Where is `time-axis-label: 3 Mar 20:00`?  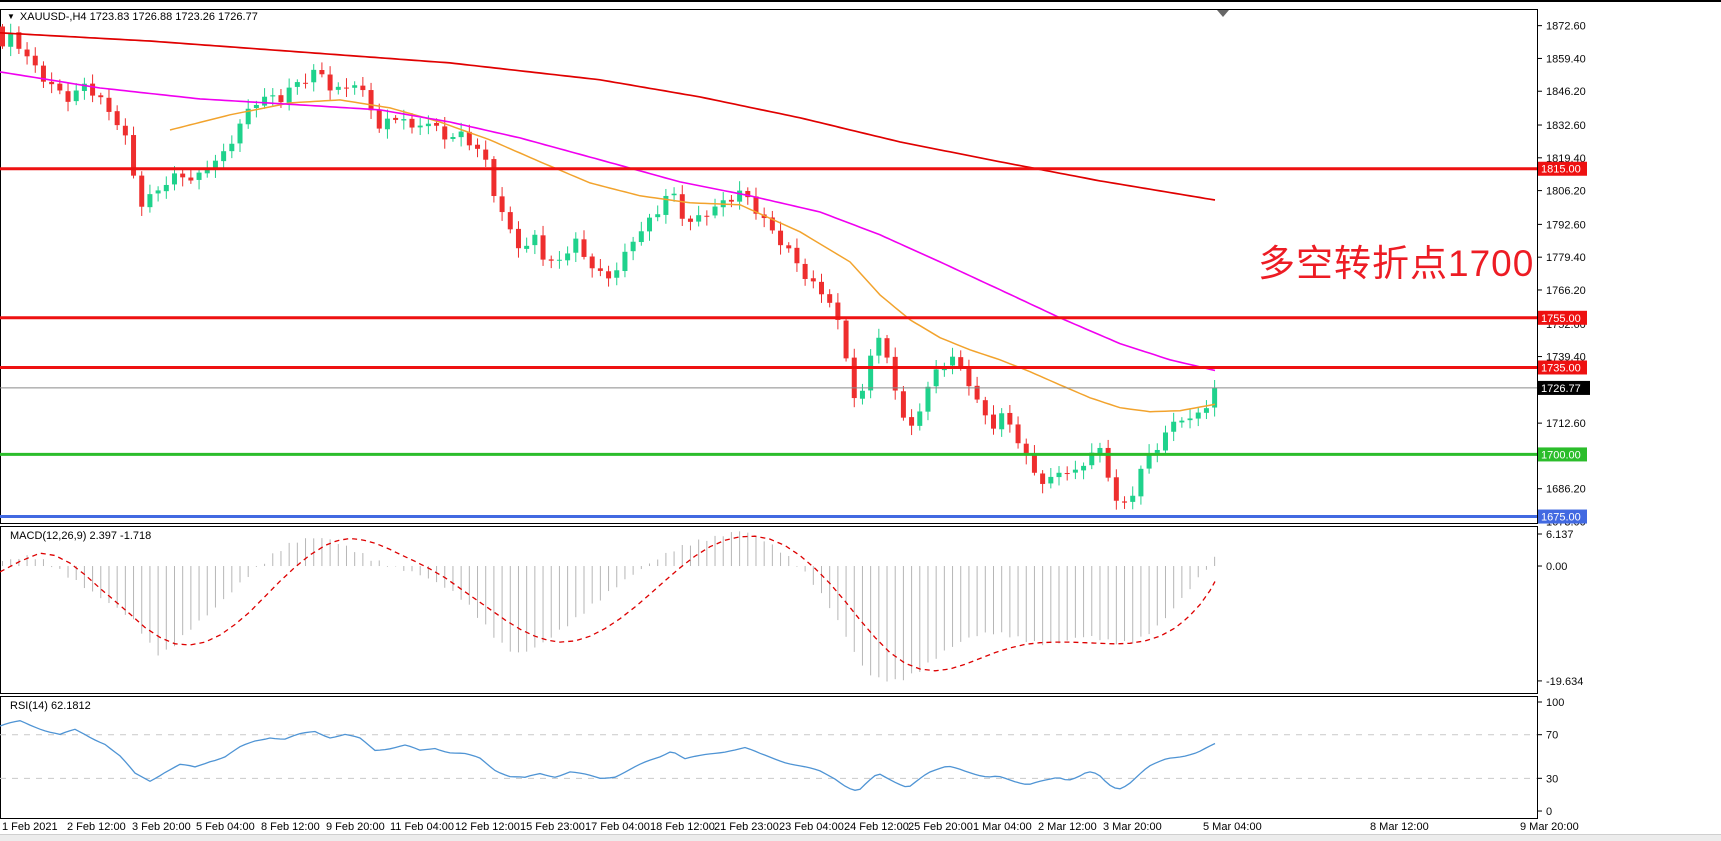 time-axis-label: 3 Mar 20:00 is located at coordinates (1132, 827).